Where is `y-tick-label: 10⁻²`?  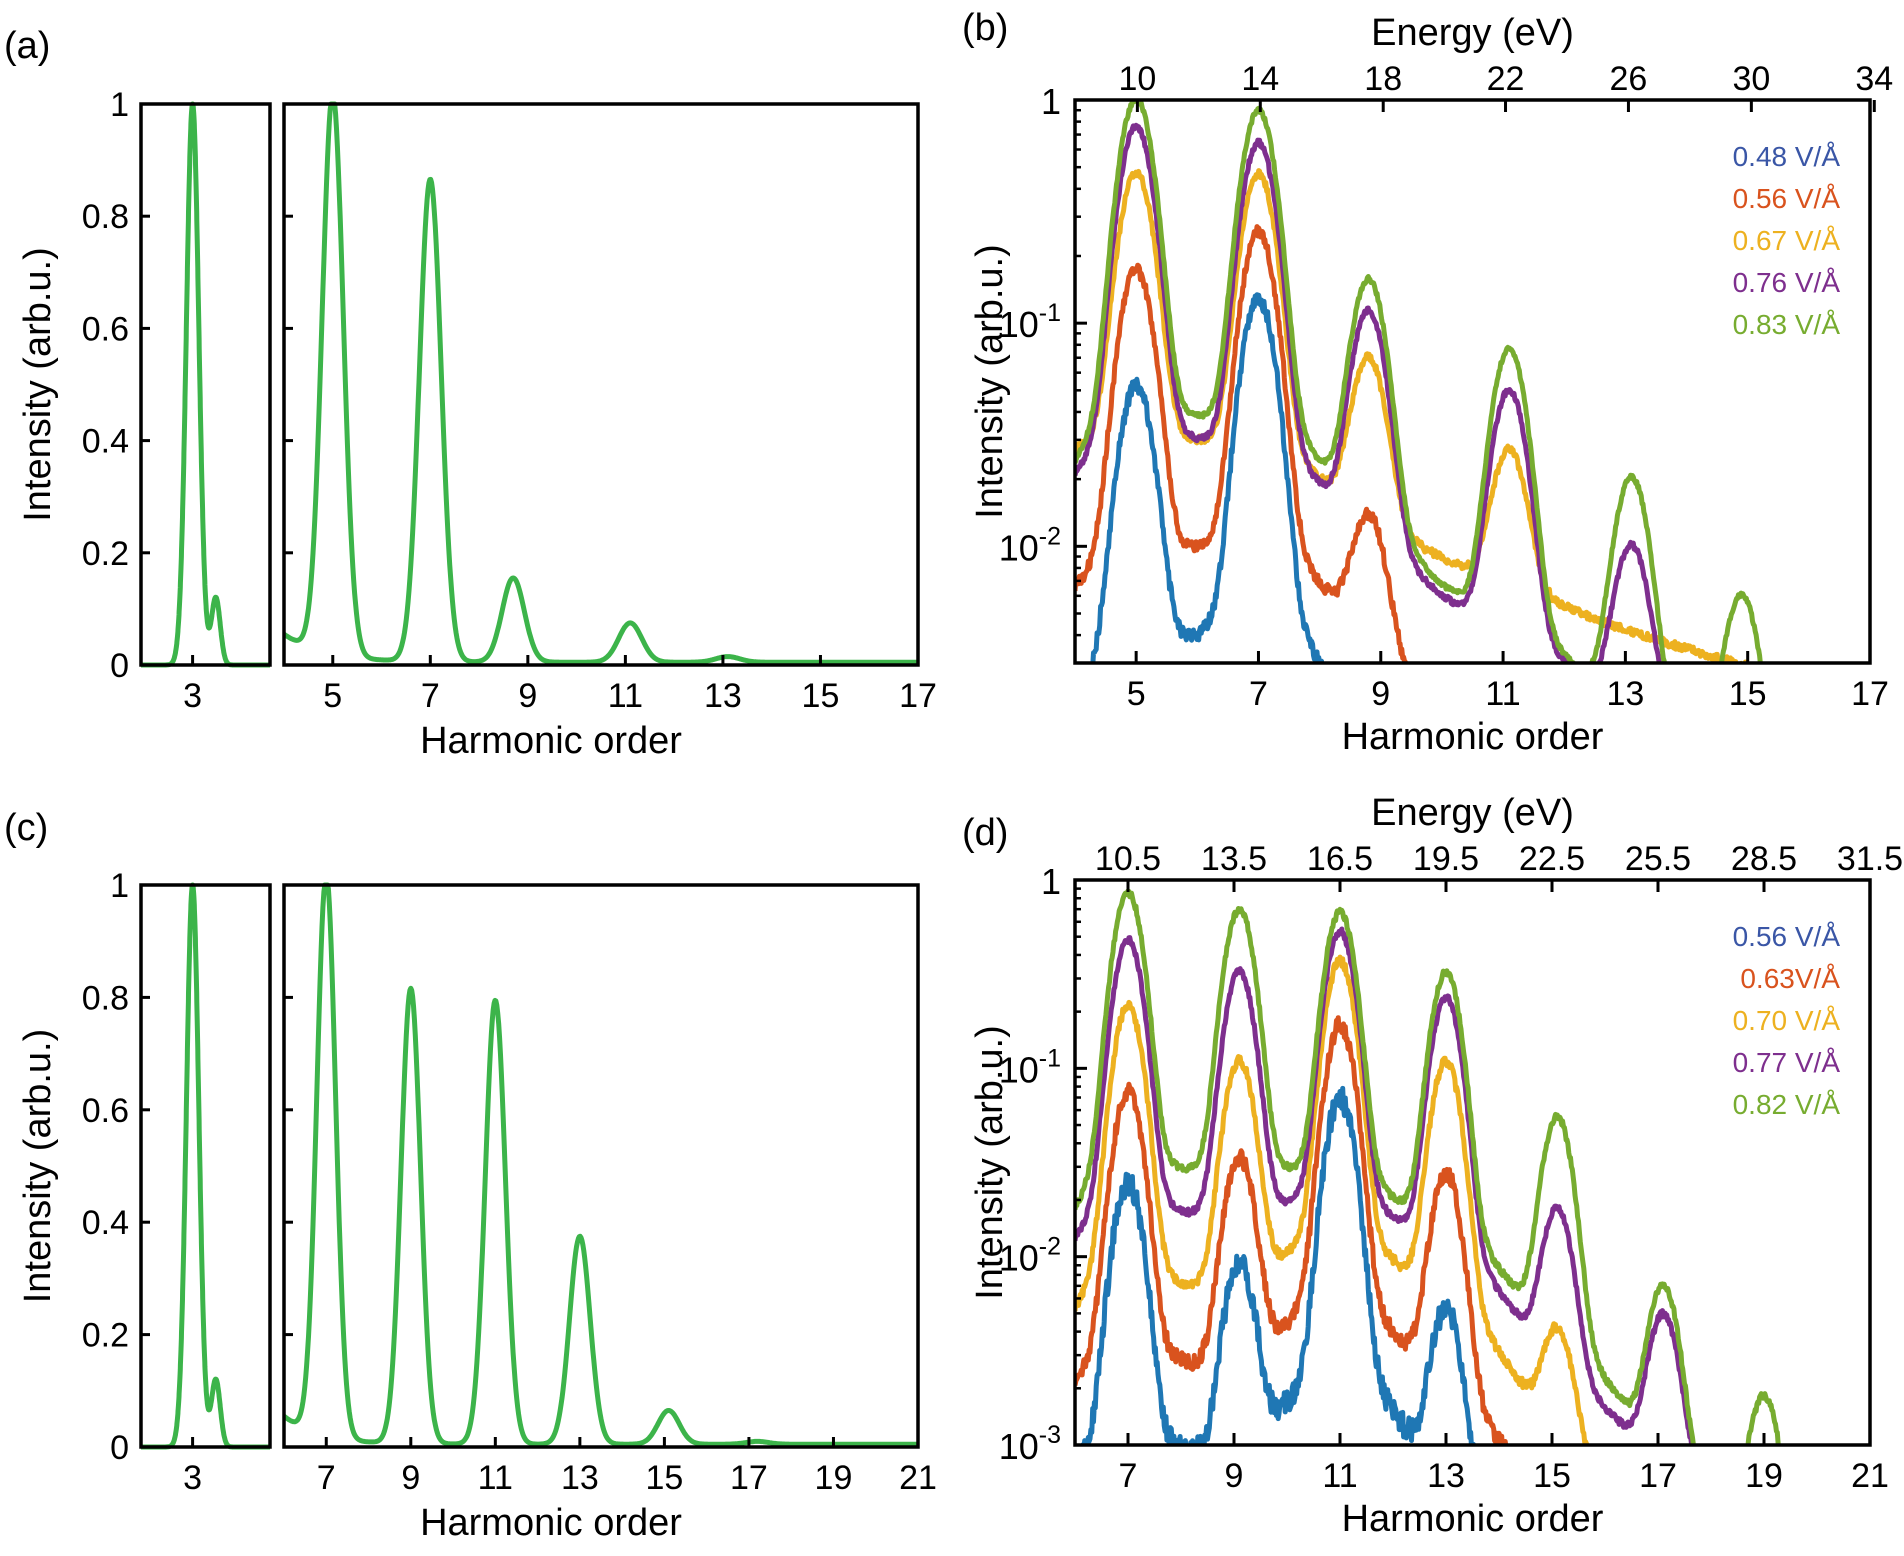
y-tick-label: 10⁻² is located at coordinates (1030, 545).